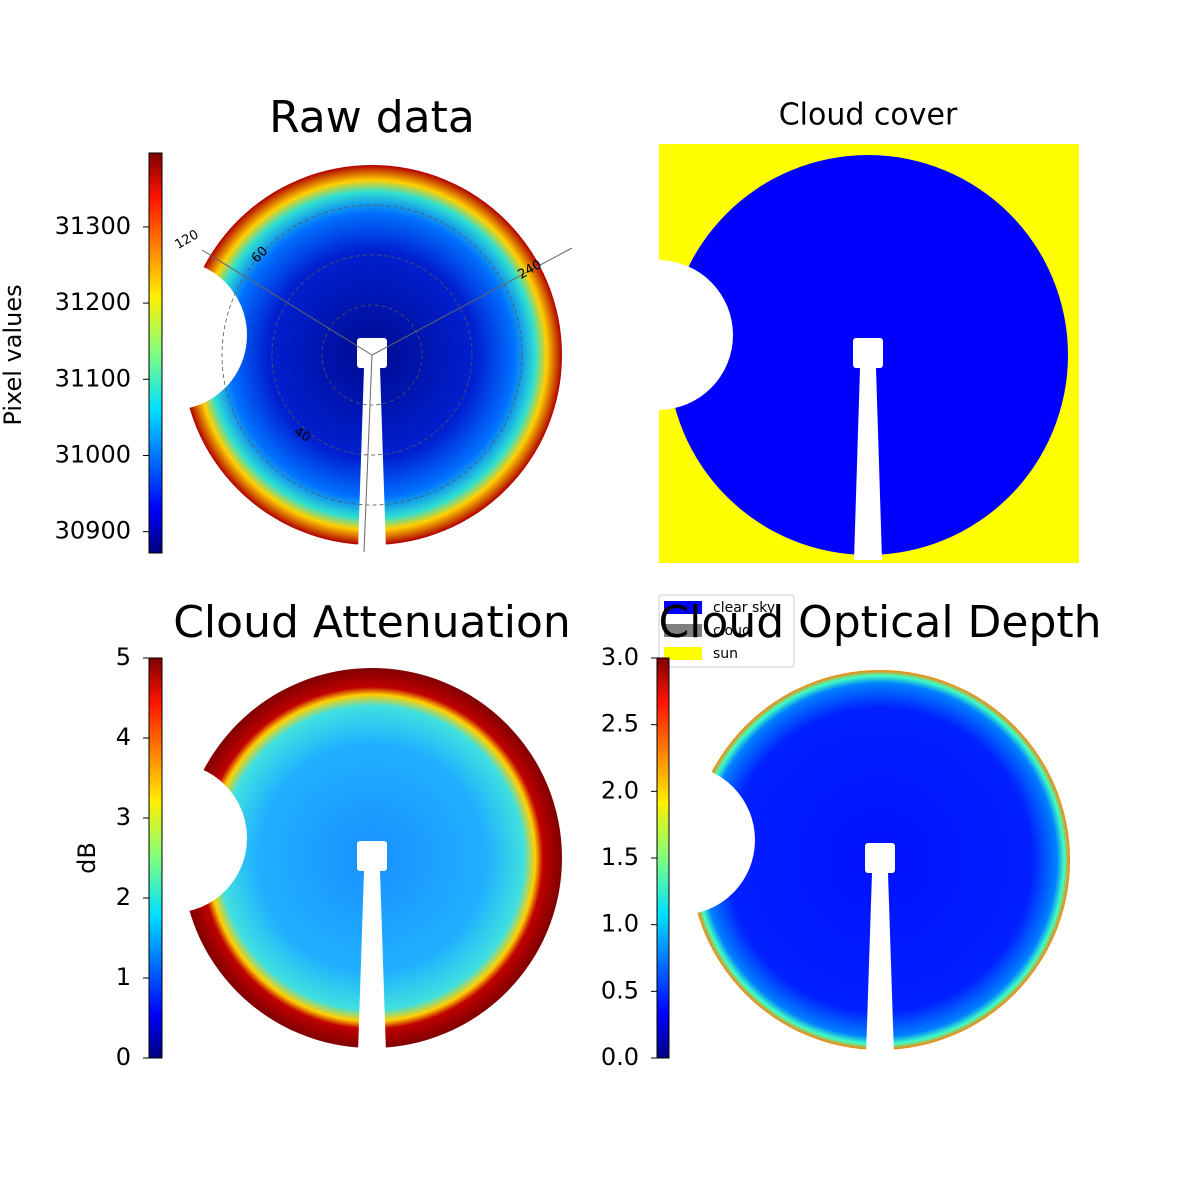 This screenshot has height=1200, width=1200. Describe the element at coordinates (302, 434) in the screenshot. I see `polar-label: 40` at that location.